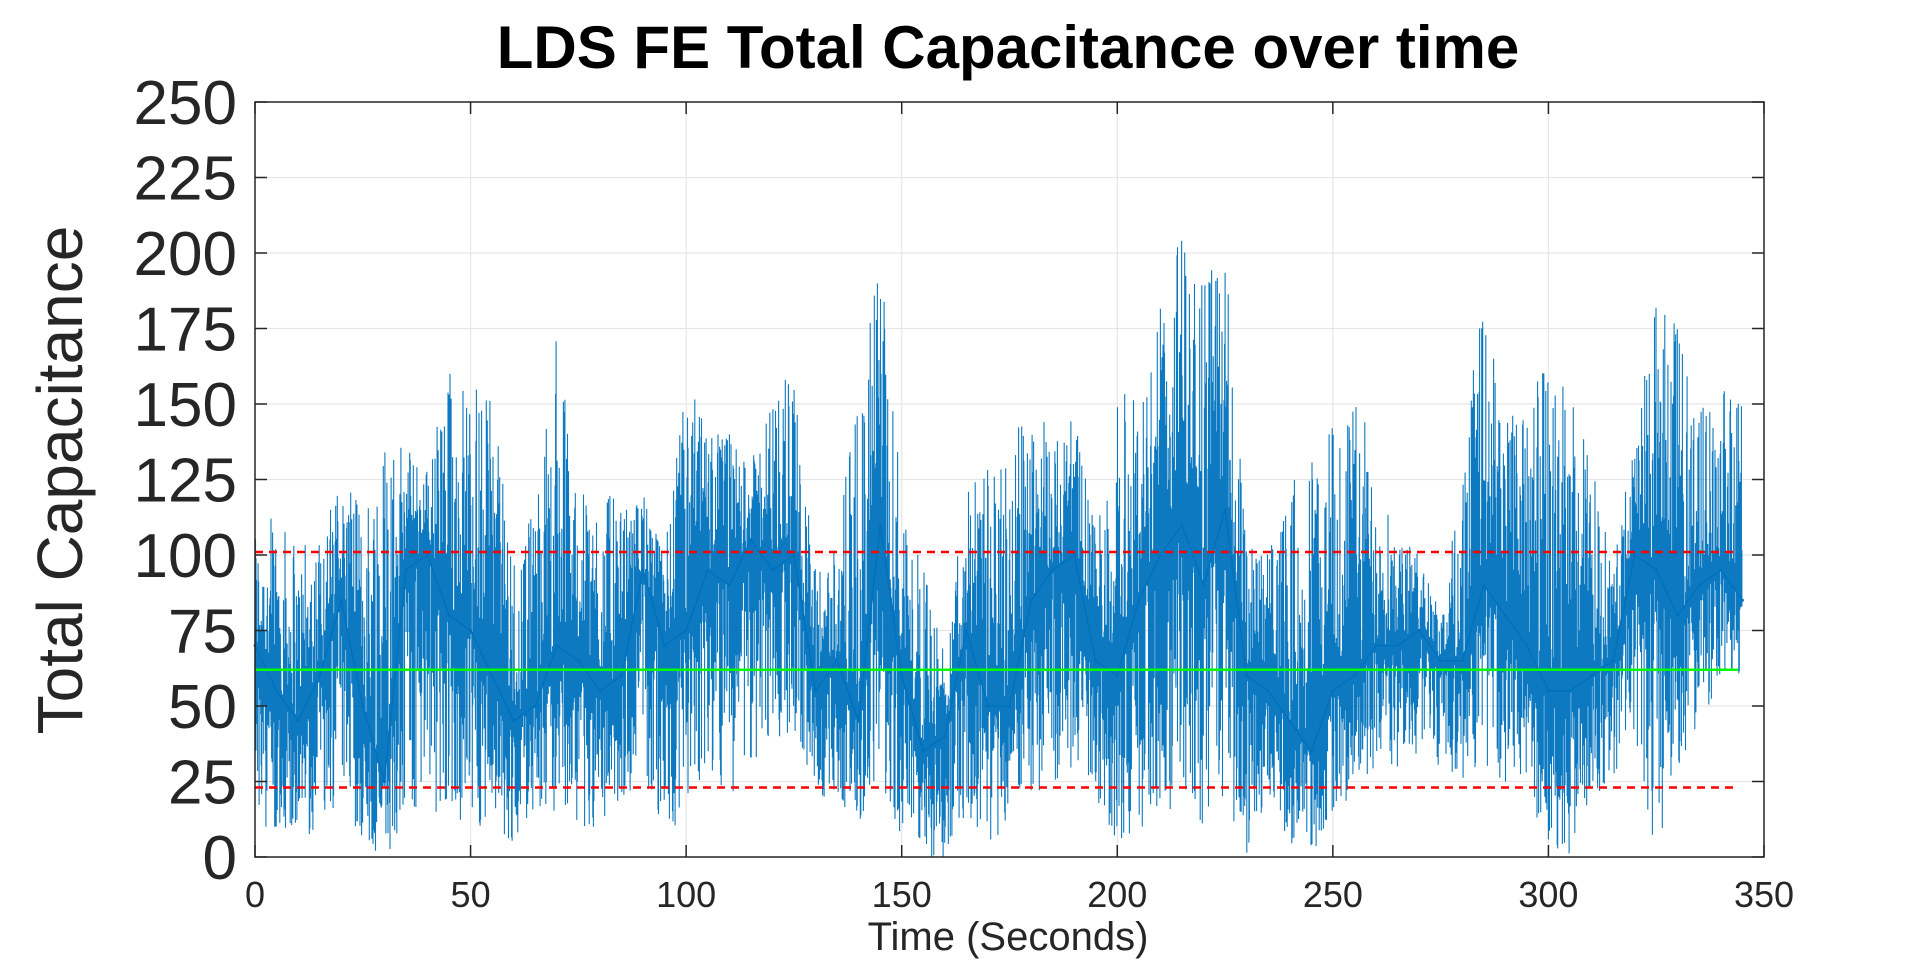 This screenshot has height=963, width=1920. I want to click on x-tick-label-5: 250, so click(1333, 894).